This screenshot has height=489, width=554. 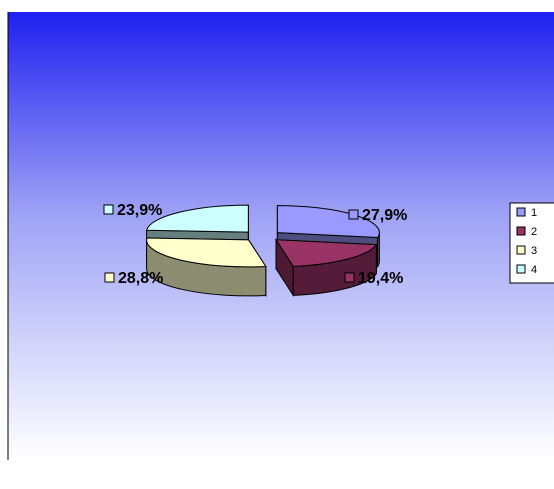 What do you see at coordinates (140, 278) in the screenshot?
I see `data-label-text: 28,8%` at bounding box center [140, 278].